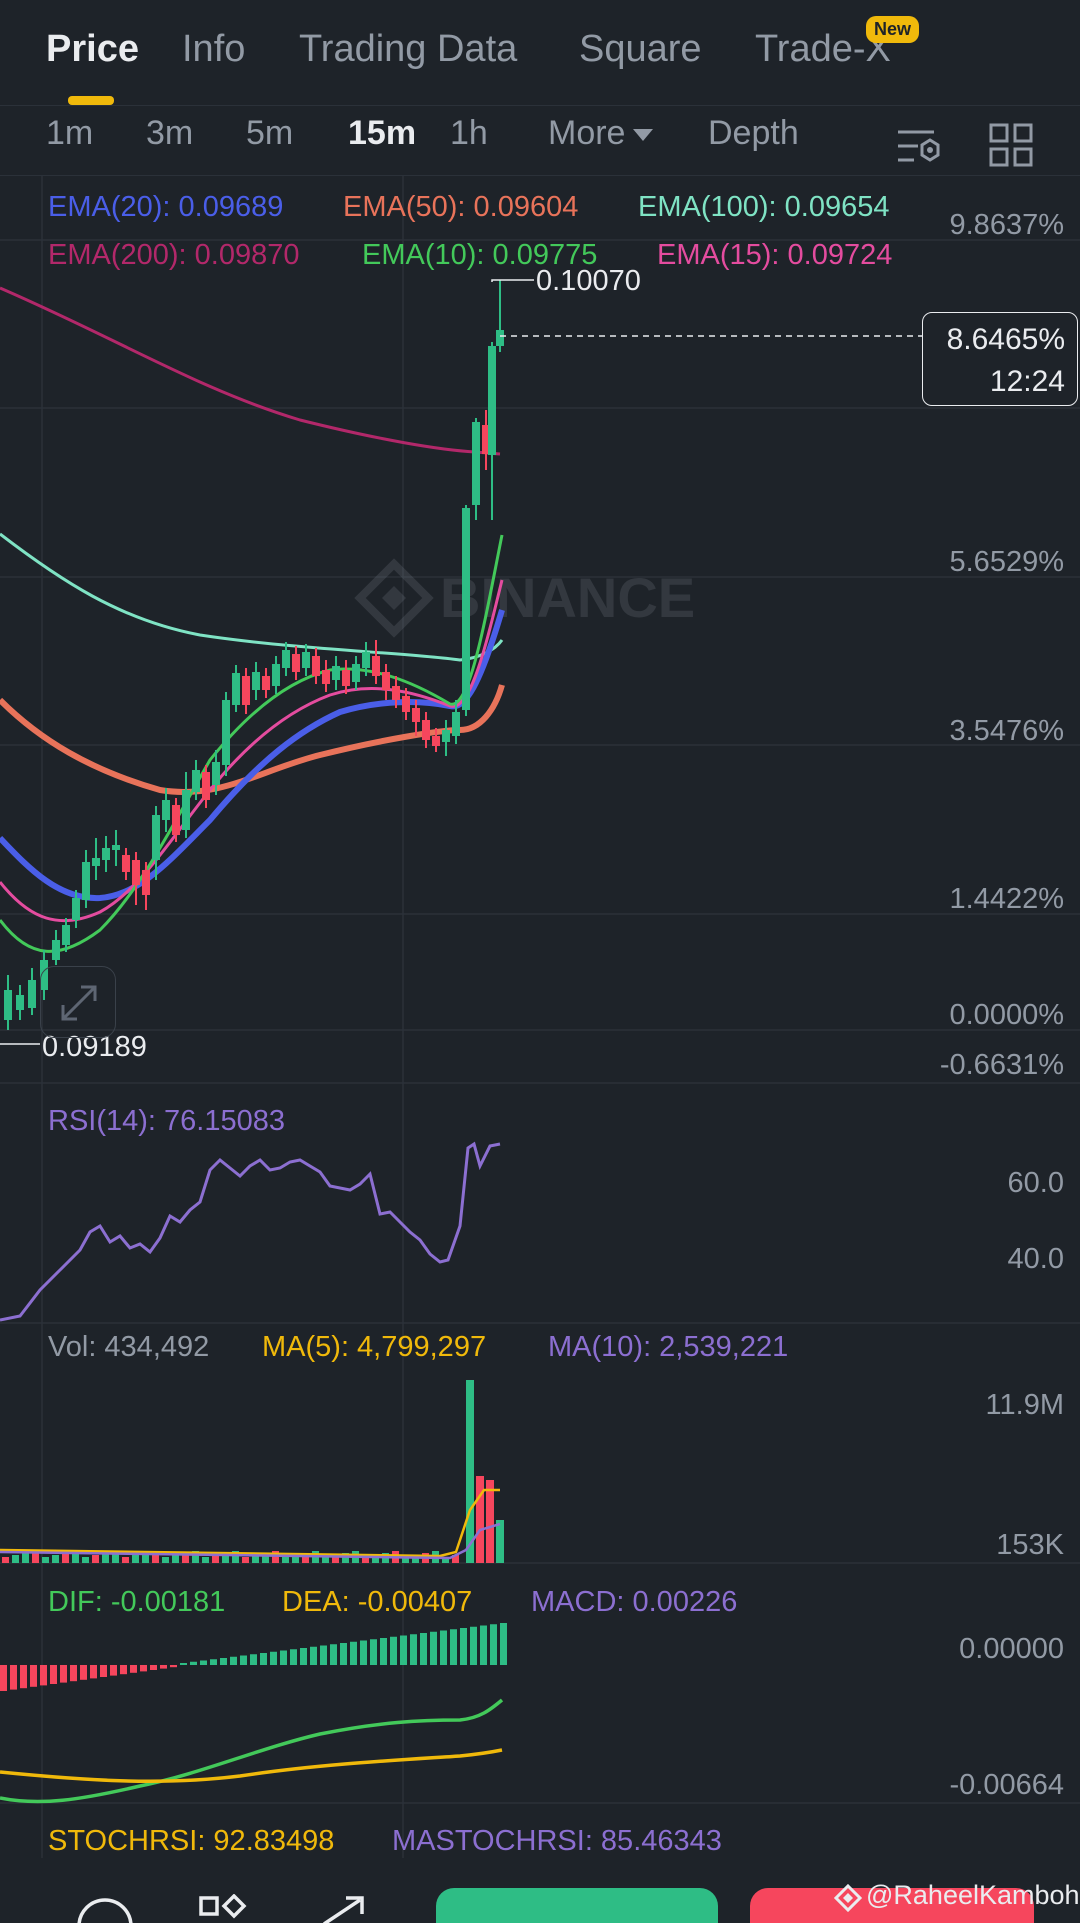 This screenshot has height=1923, width=1080. I want to click on sell-button, so click(892, 1905).